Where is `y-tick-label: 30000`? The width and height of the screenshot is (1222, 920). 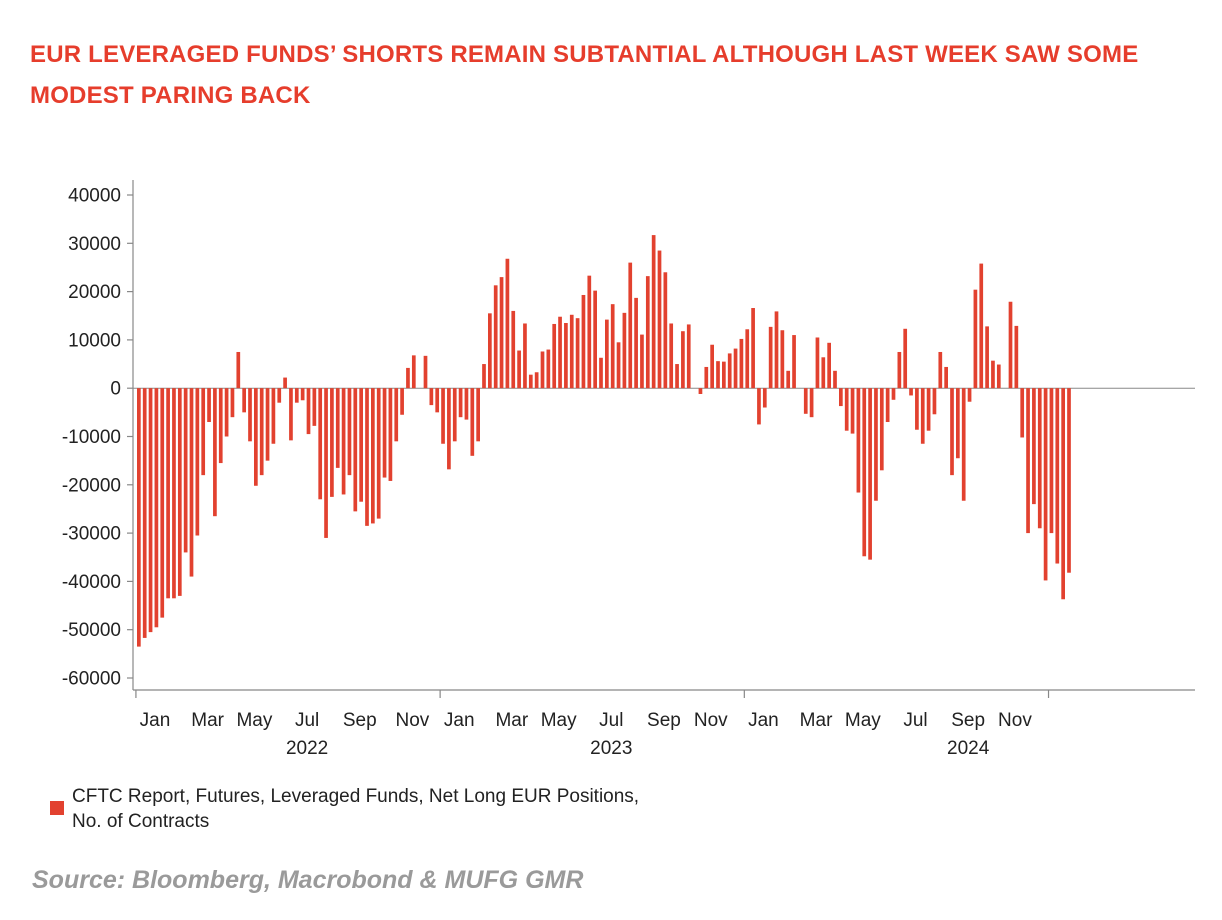 y-tick-label: 30000 is located at coordinates (94, 244).